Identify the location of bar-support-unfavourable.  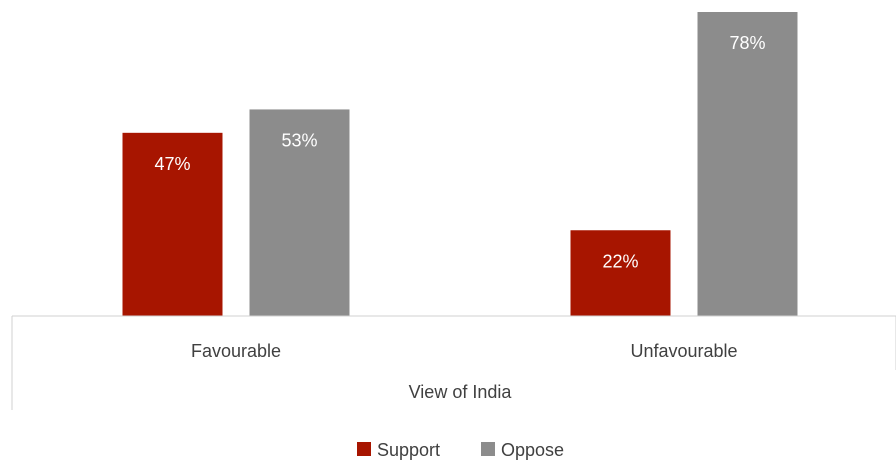
(620, 273).